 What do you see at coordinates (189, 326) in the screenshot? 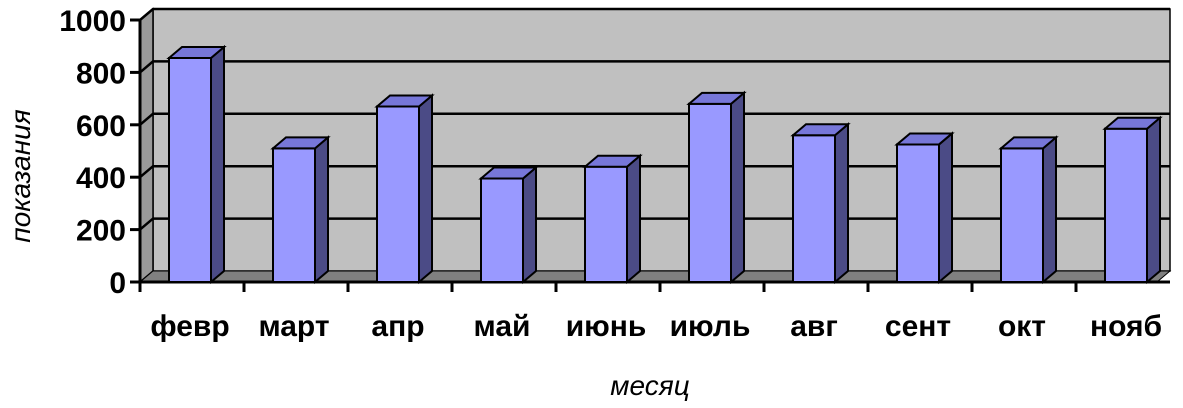
I see `x-tick-label: февр` at bounding box center [189, 326].